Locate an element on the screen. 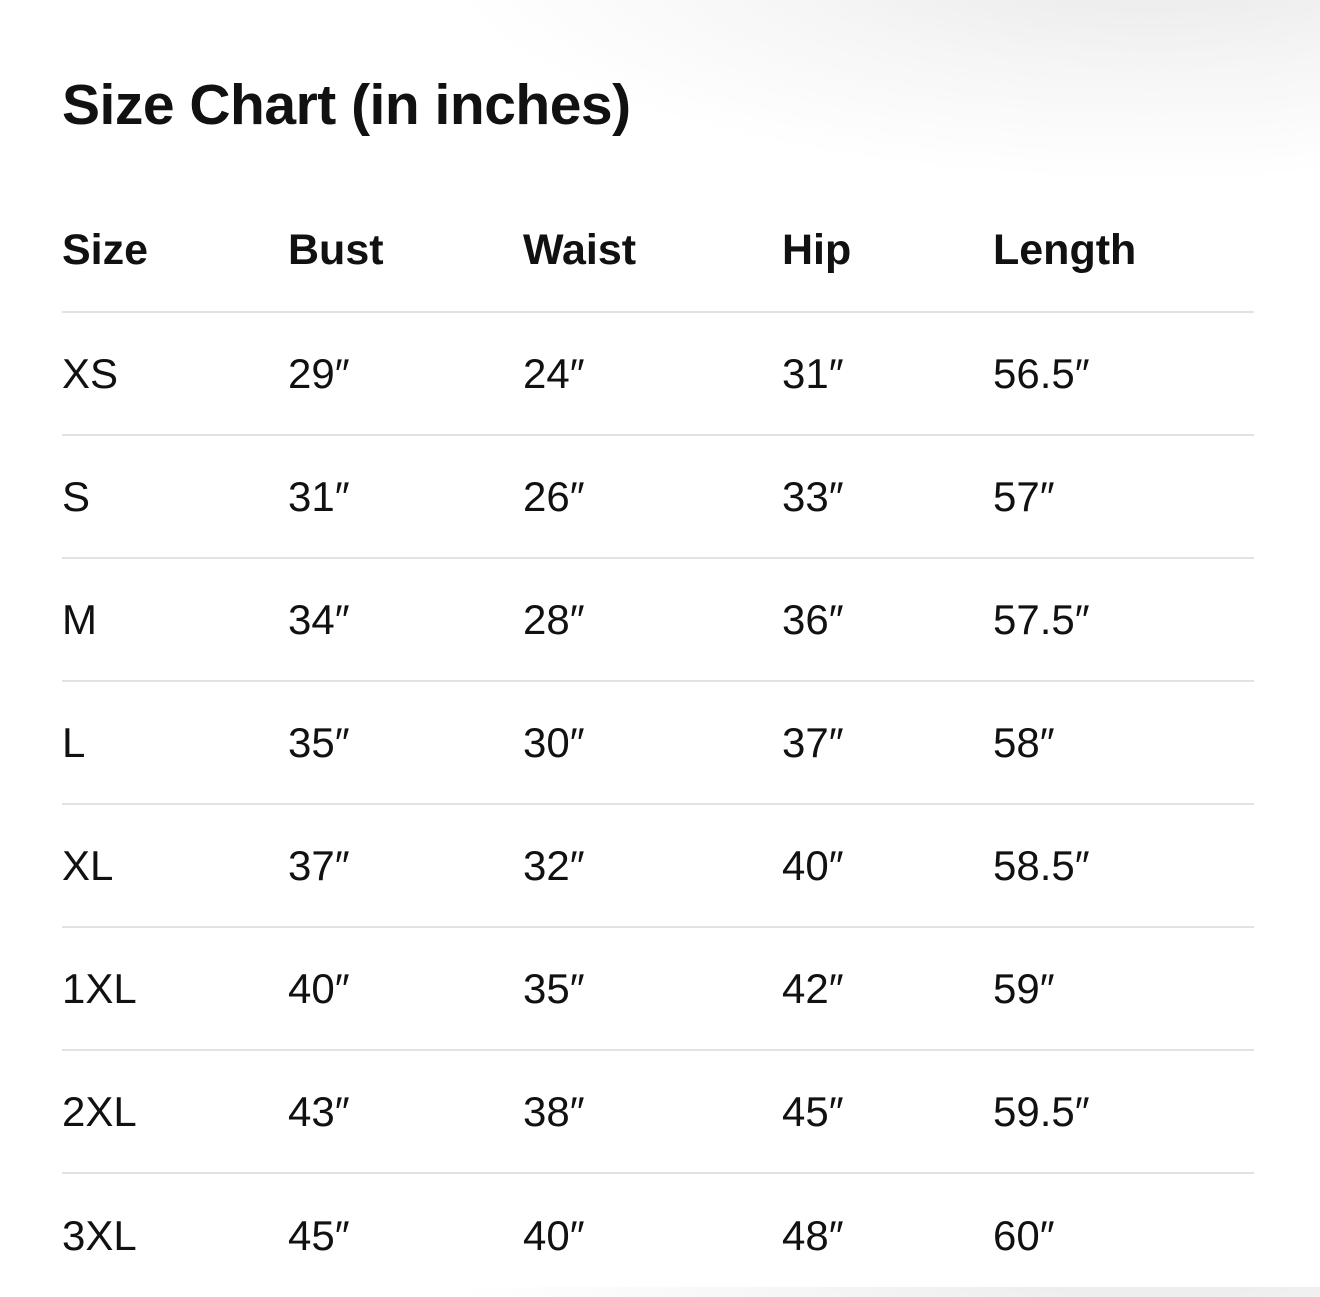 This screenshot has height=1297, width=1320. cell-size: XL is located at coordinates (88, 865).